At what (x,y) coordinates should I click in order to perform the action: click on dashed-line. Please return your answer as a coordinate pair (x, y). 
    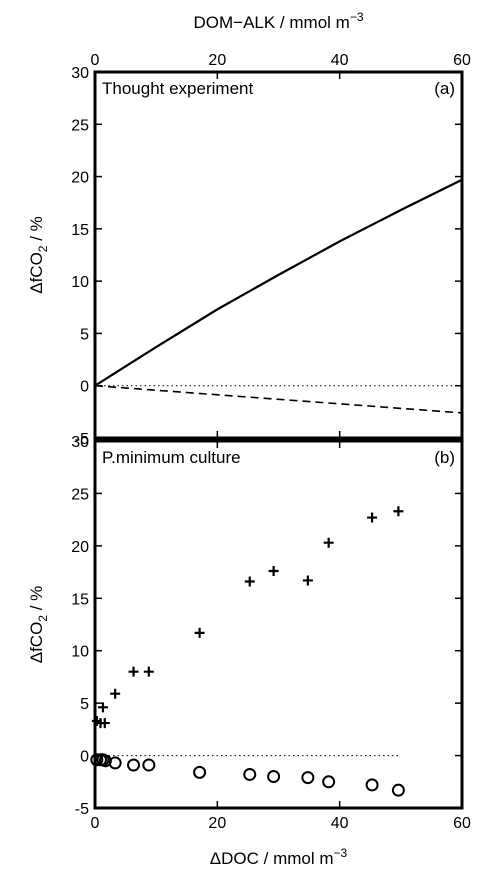
    Looking at the image, I should click on (278, 399).